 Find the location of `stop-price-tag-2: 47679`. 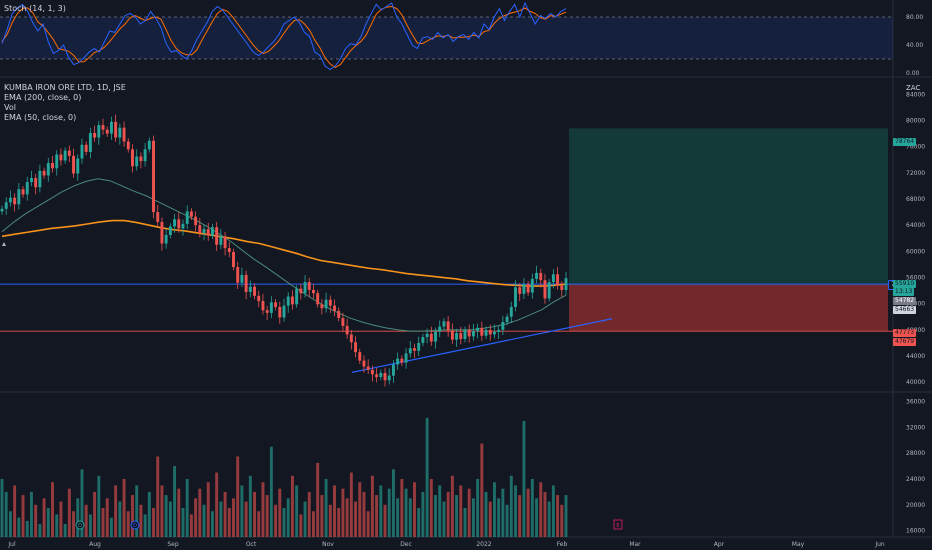

stop-price-tag-2: 47679 is located at coordinates (905, 342).